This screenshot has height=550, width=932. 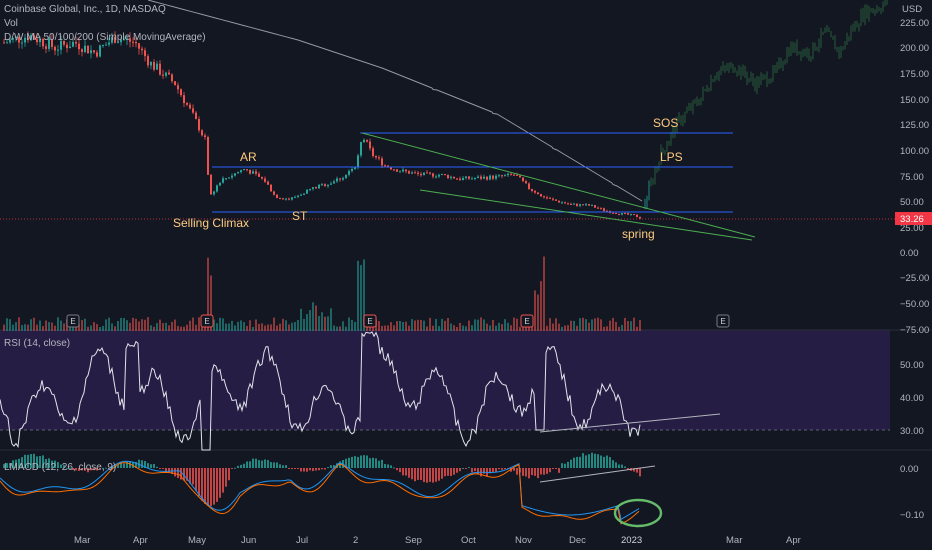 I want to click on earnings-markers: E E E E E, so click(x=398, y=321).